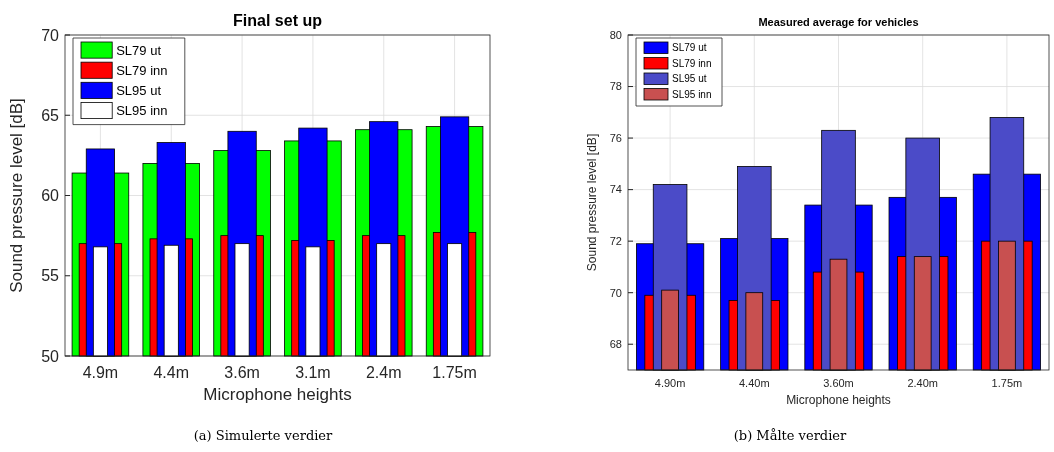 This screenshot has width=1054, height=452. Describe the element at coordinates (171, 372) in the screenshot. I see `x-tick-label: 4.4m` at that location.